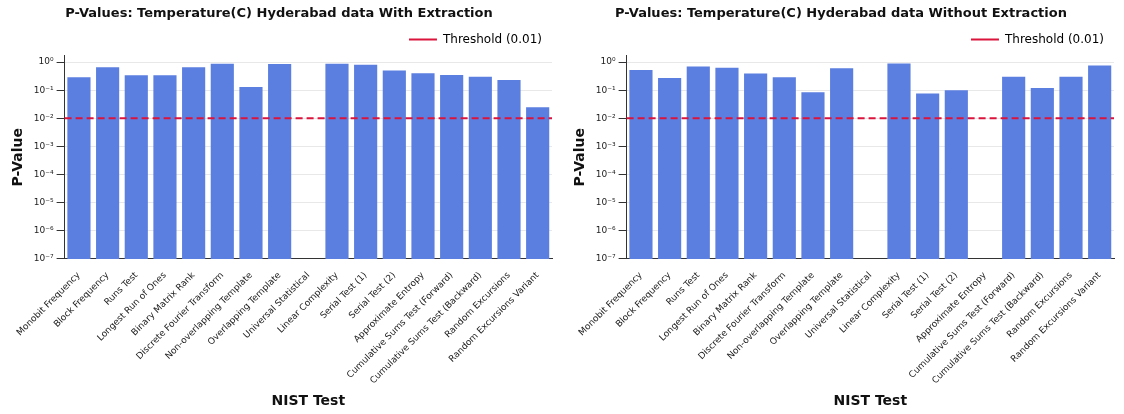  I want to click on chart-title: P-Values: Temperature(C) Hyderabad data With Extraction, so click(279, 13).